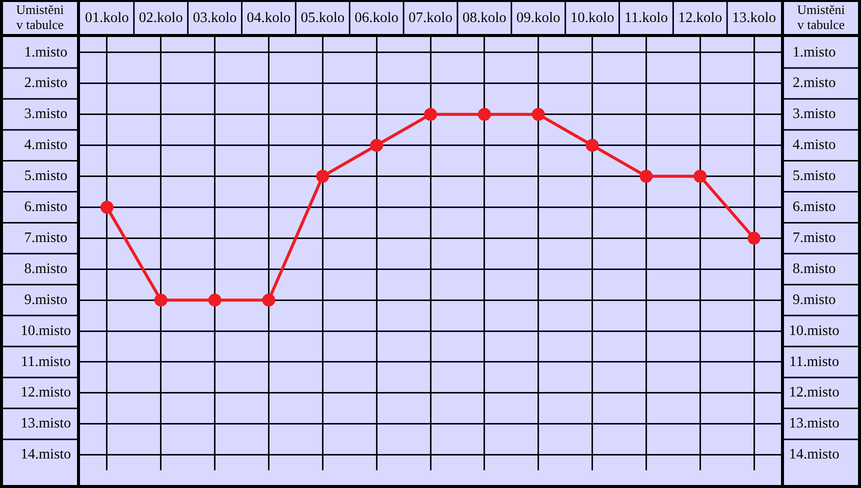  I want to click on x-tick-label: 03.kolo, so click(214, 18).